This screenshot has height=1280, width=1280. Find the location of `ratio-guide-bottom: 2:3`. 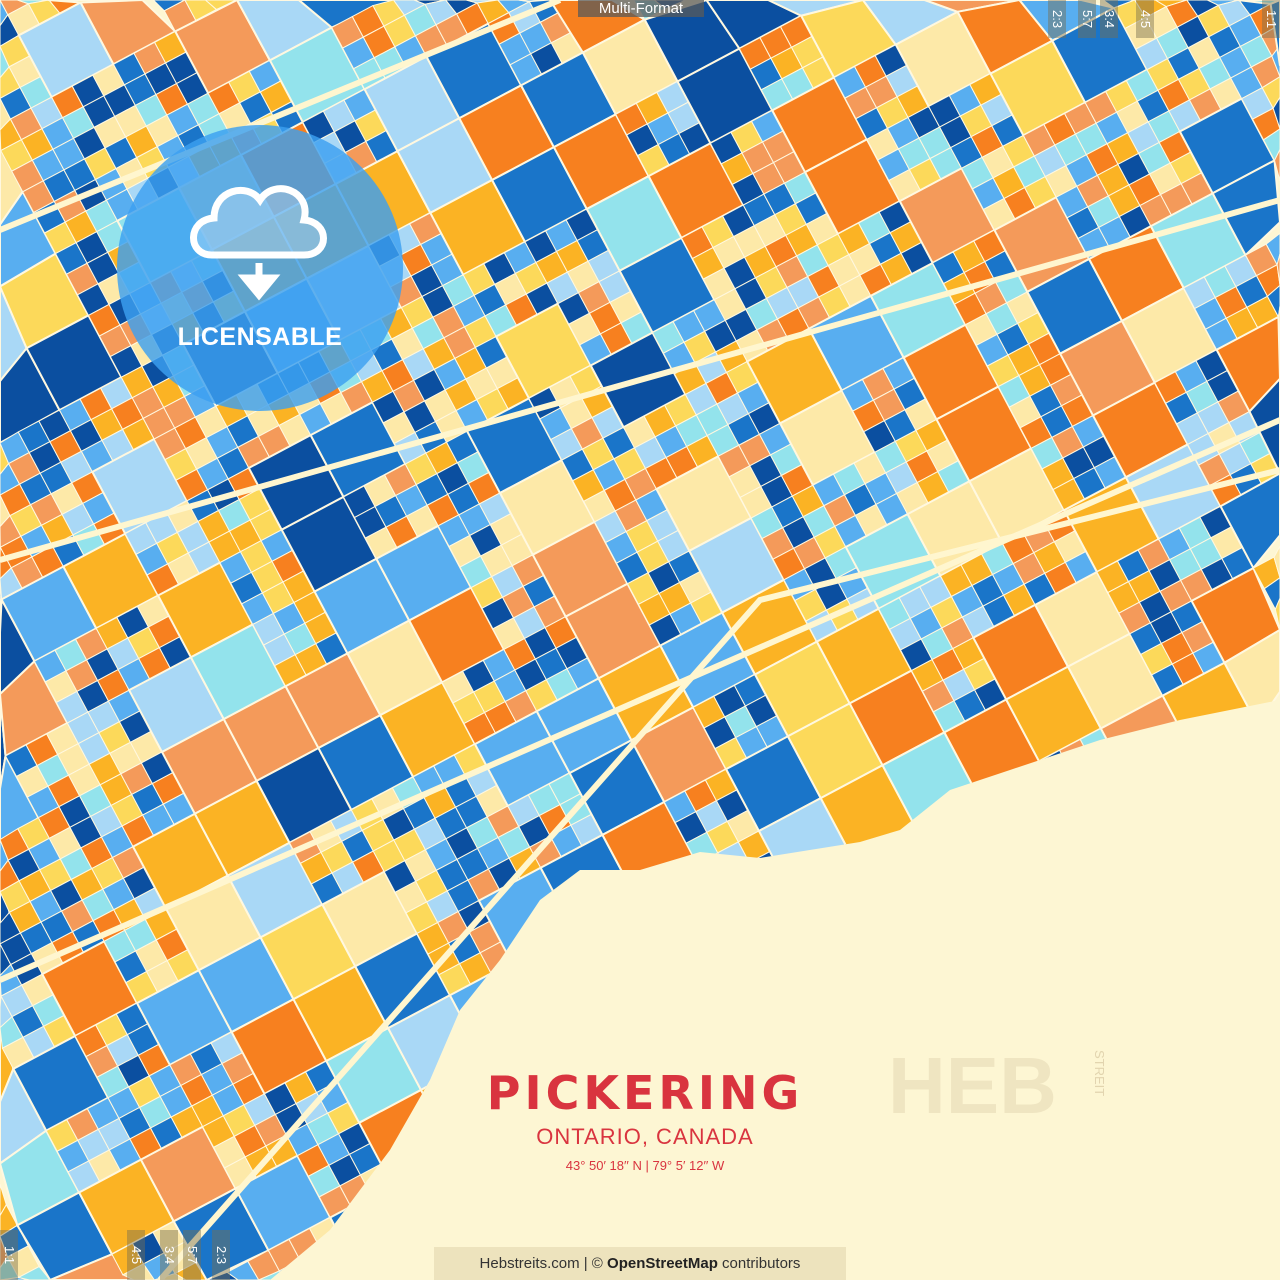

ratio-guide-bottom: 2:3 is located at coordinates (221, 1255).